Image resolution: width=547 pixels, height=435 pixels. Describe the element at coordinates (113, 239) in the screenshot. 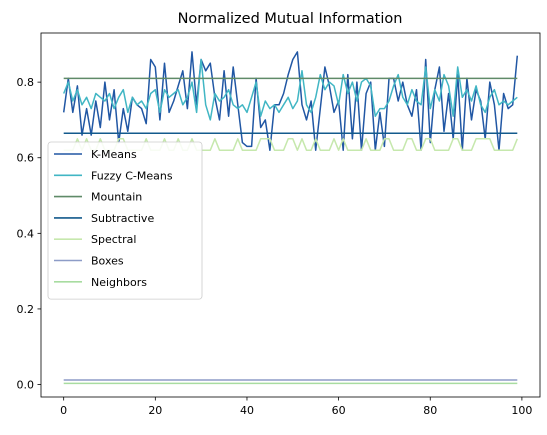

I see `legend-label: Spectral` at that location.